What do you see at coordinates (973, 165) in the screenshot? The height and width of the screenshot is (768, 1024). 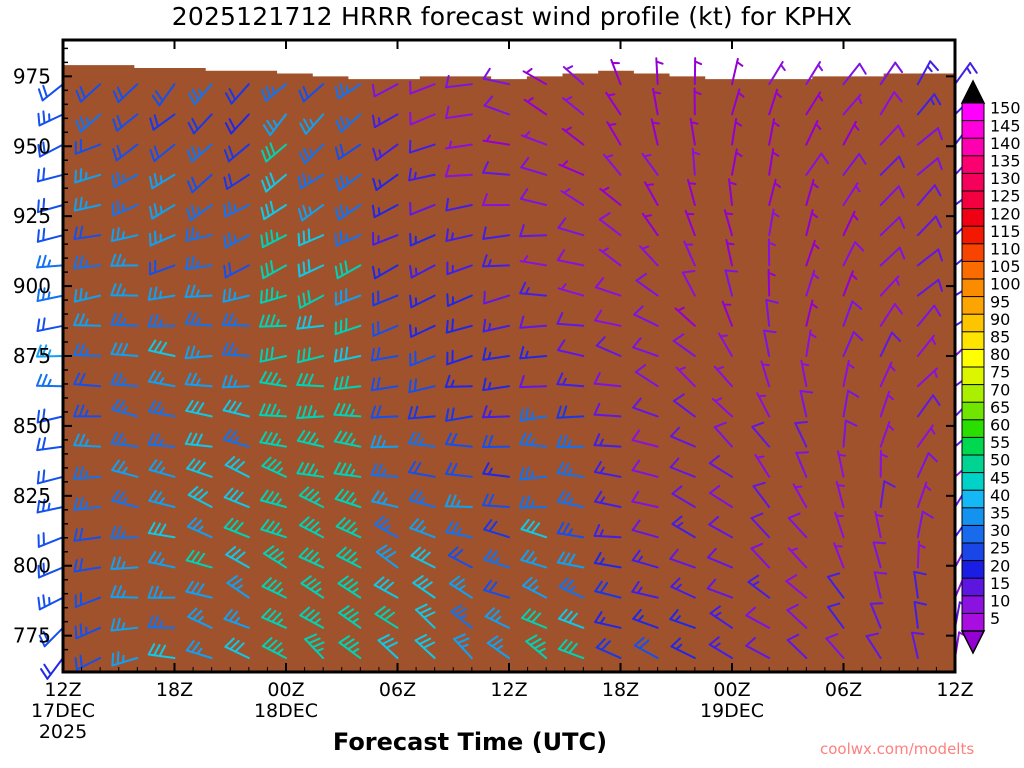 I see `colorbar-swatch` at bounding box center [973, 165].